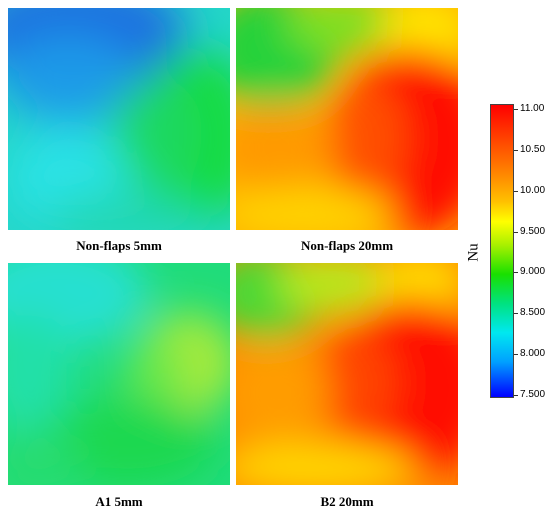 This screenshot has width=550, height=514. What do you see at coordinates (347, 501) in the screenshot?
I see `caption-b2-20mm: B2 20mm` at bounding box center [347, 501].